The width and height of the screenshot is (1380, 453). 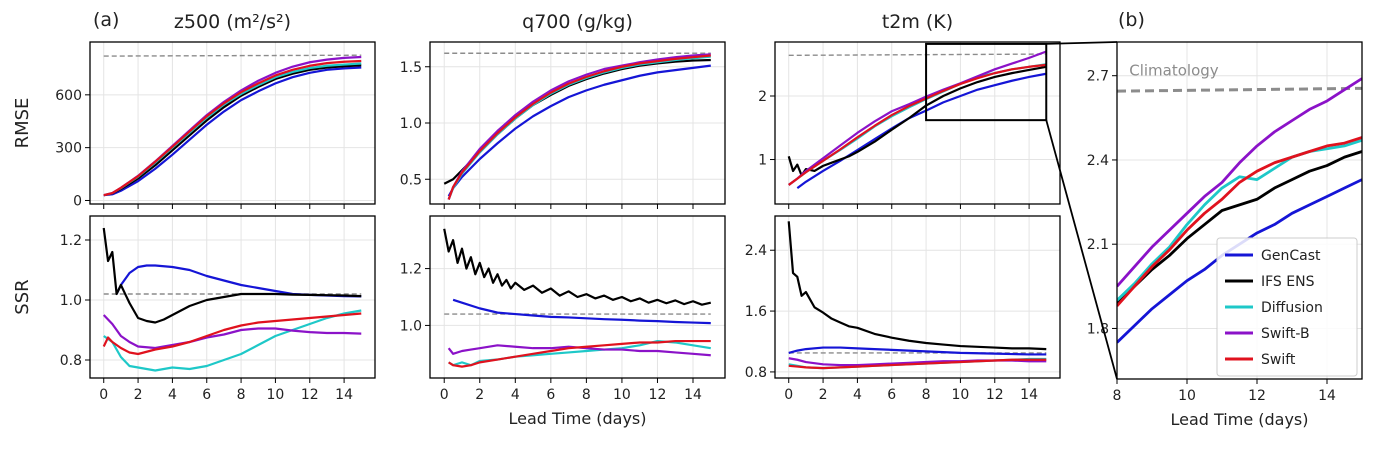 I want to click on y-tick-label: 2.1, so click(x=1098, y=245).